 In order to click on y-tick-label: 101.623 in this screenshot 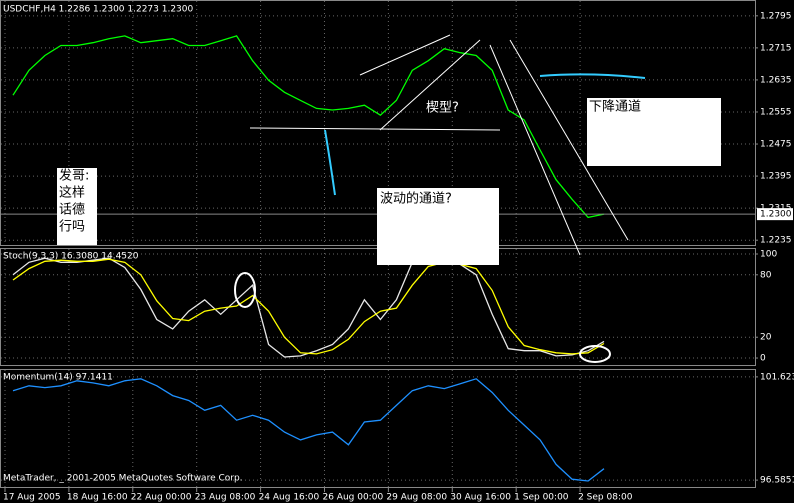, I will do `click(777, 377)`.